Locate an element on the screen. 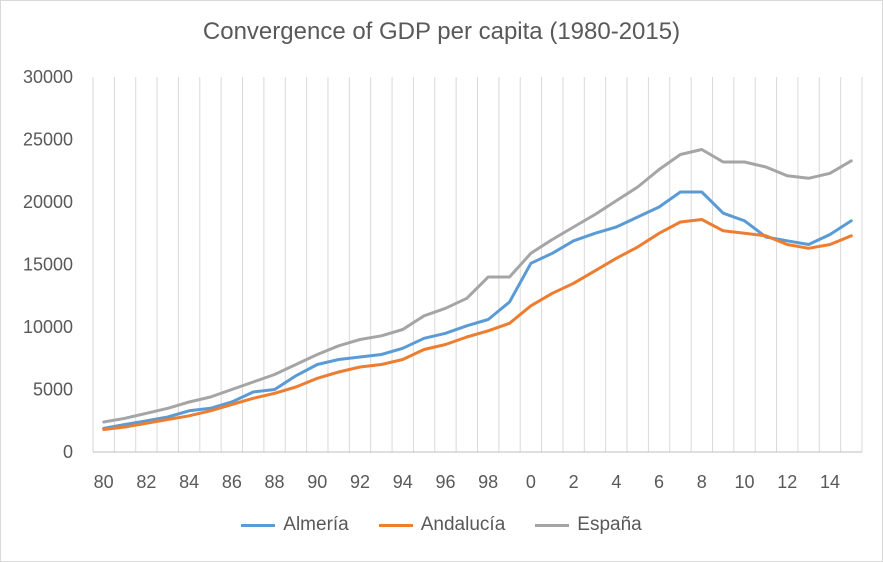 The image size is (883, 562). x-tick-label: 98 is located at coordinates (488, 482).